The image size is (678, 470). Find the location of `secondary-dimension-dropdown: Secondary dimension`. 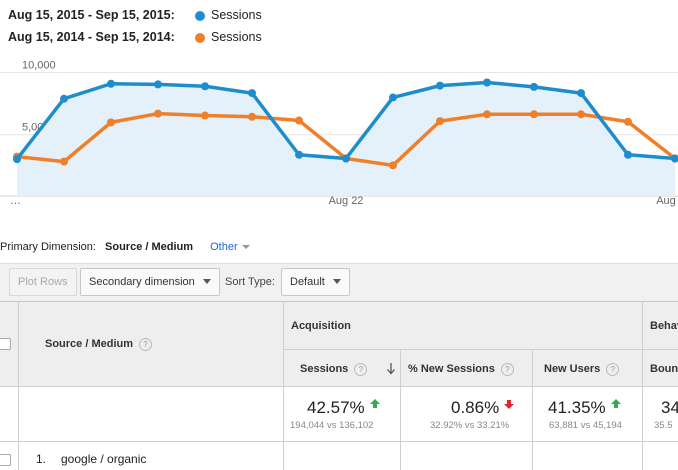

secondary-dimension-dropdown: Secondary dimension is located at coordinates (150, 282).